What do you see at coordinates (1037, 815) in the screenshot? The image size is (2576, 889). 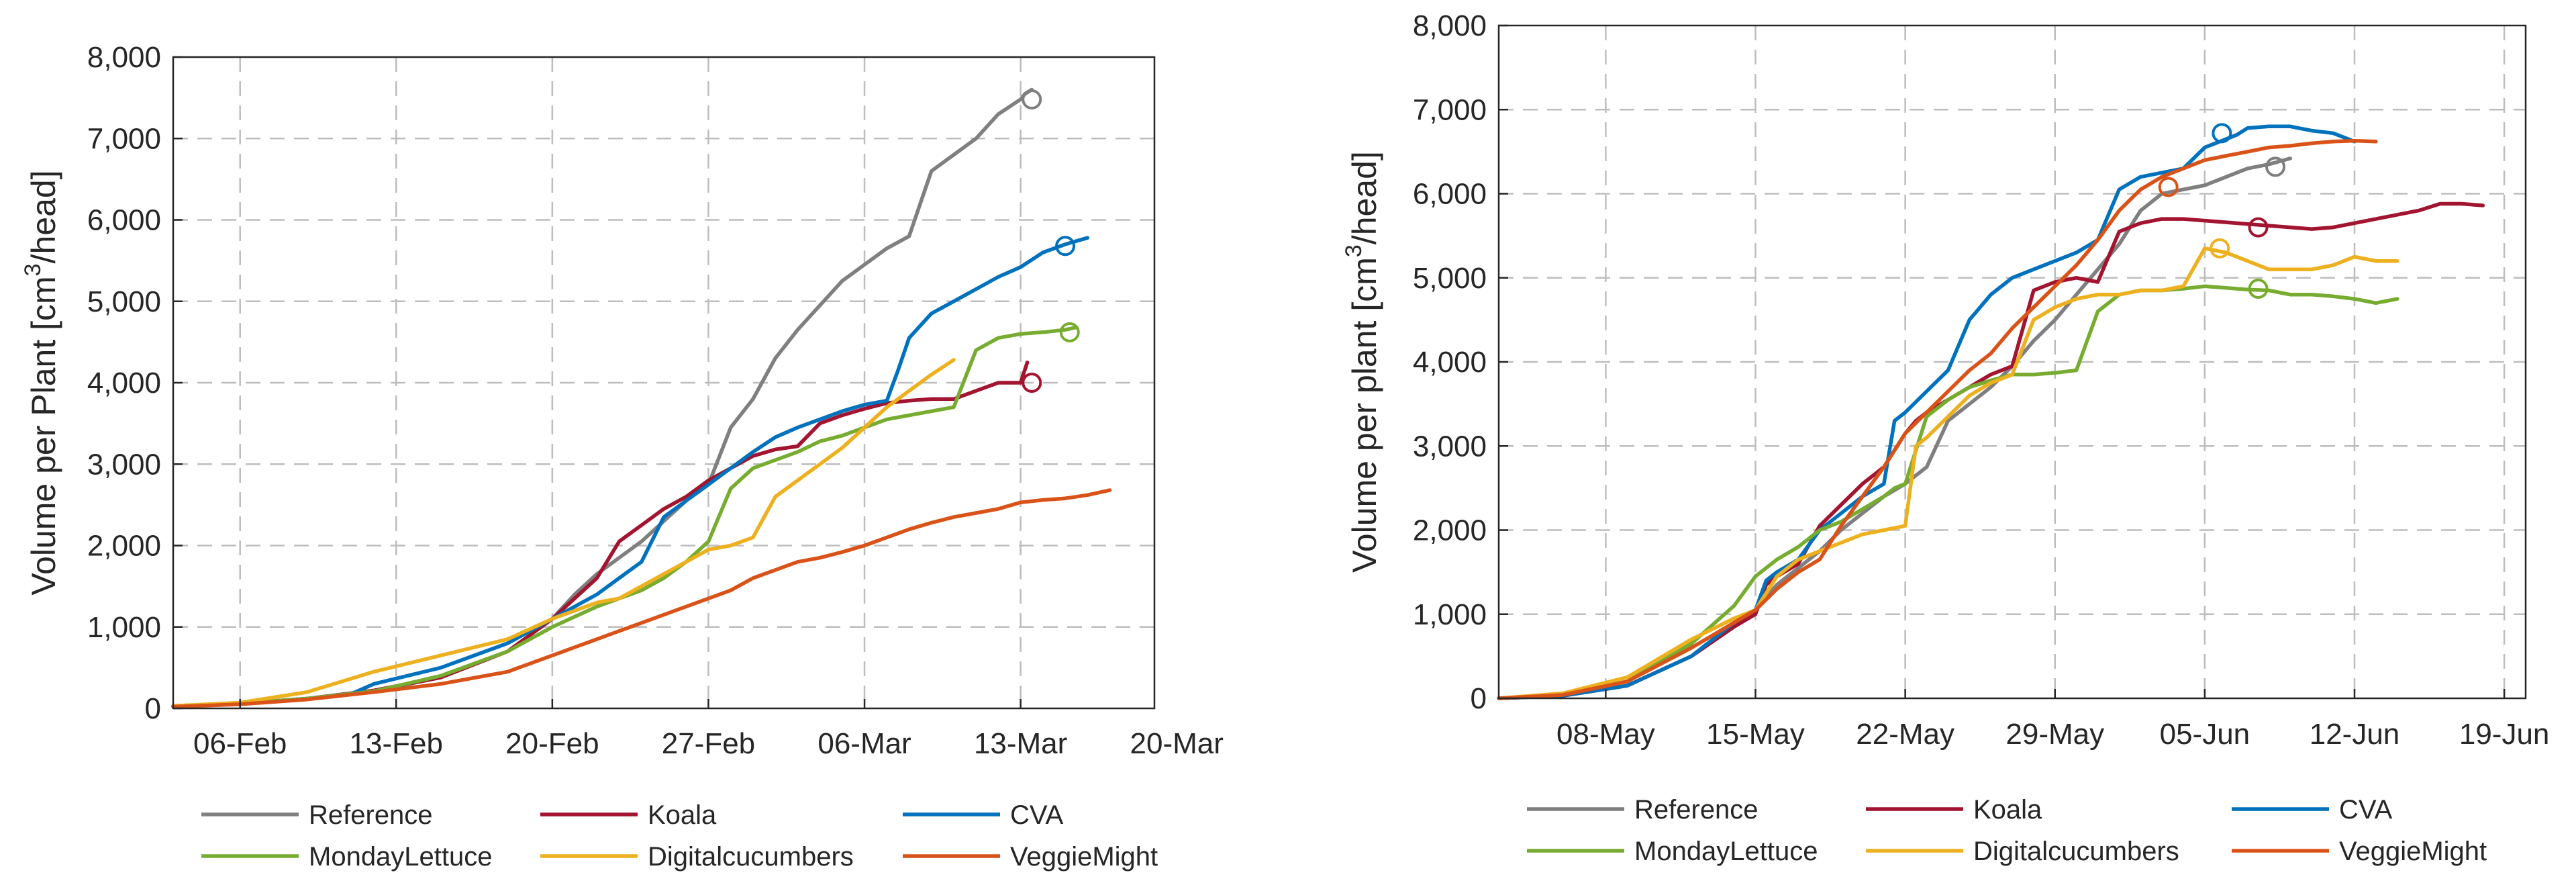 I see `left-legend-label-cva: CVA` at bounding box center [1037, 815].